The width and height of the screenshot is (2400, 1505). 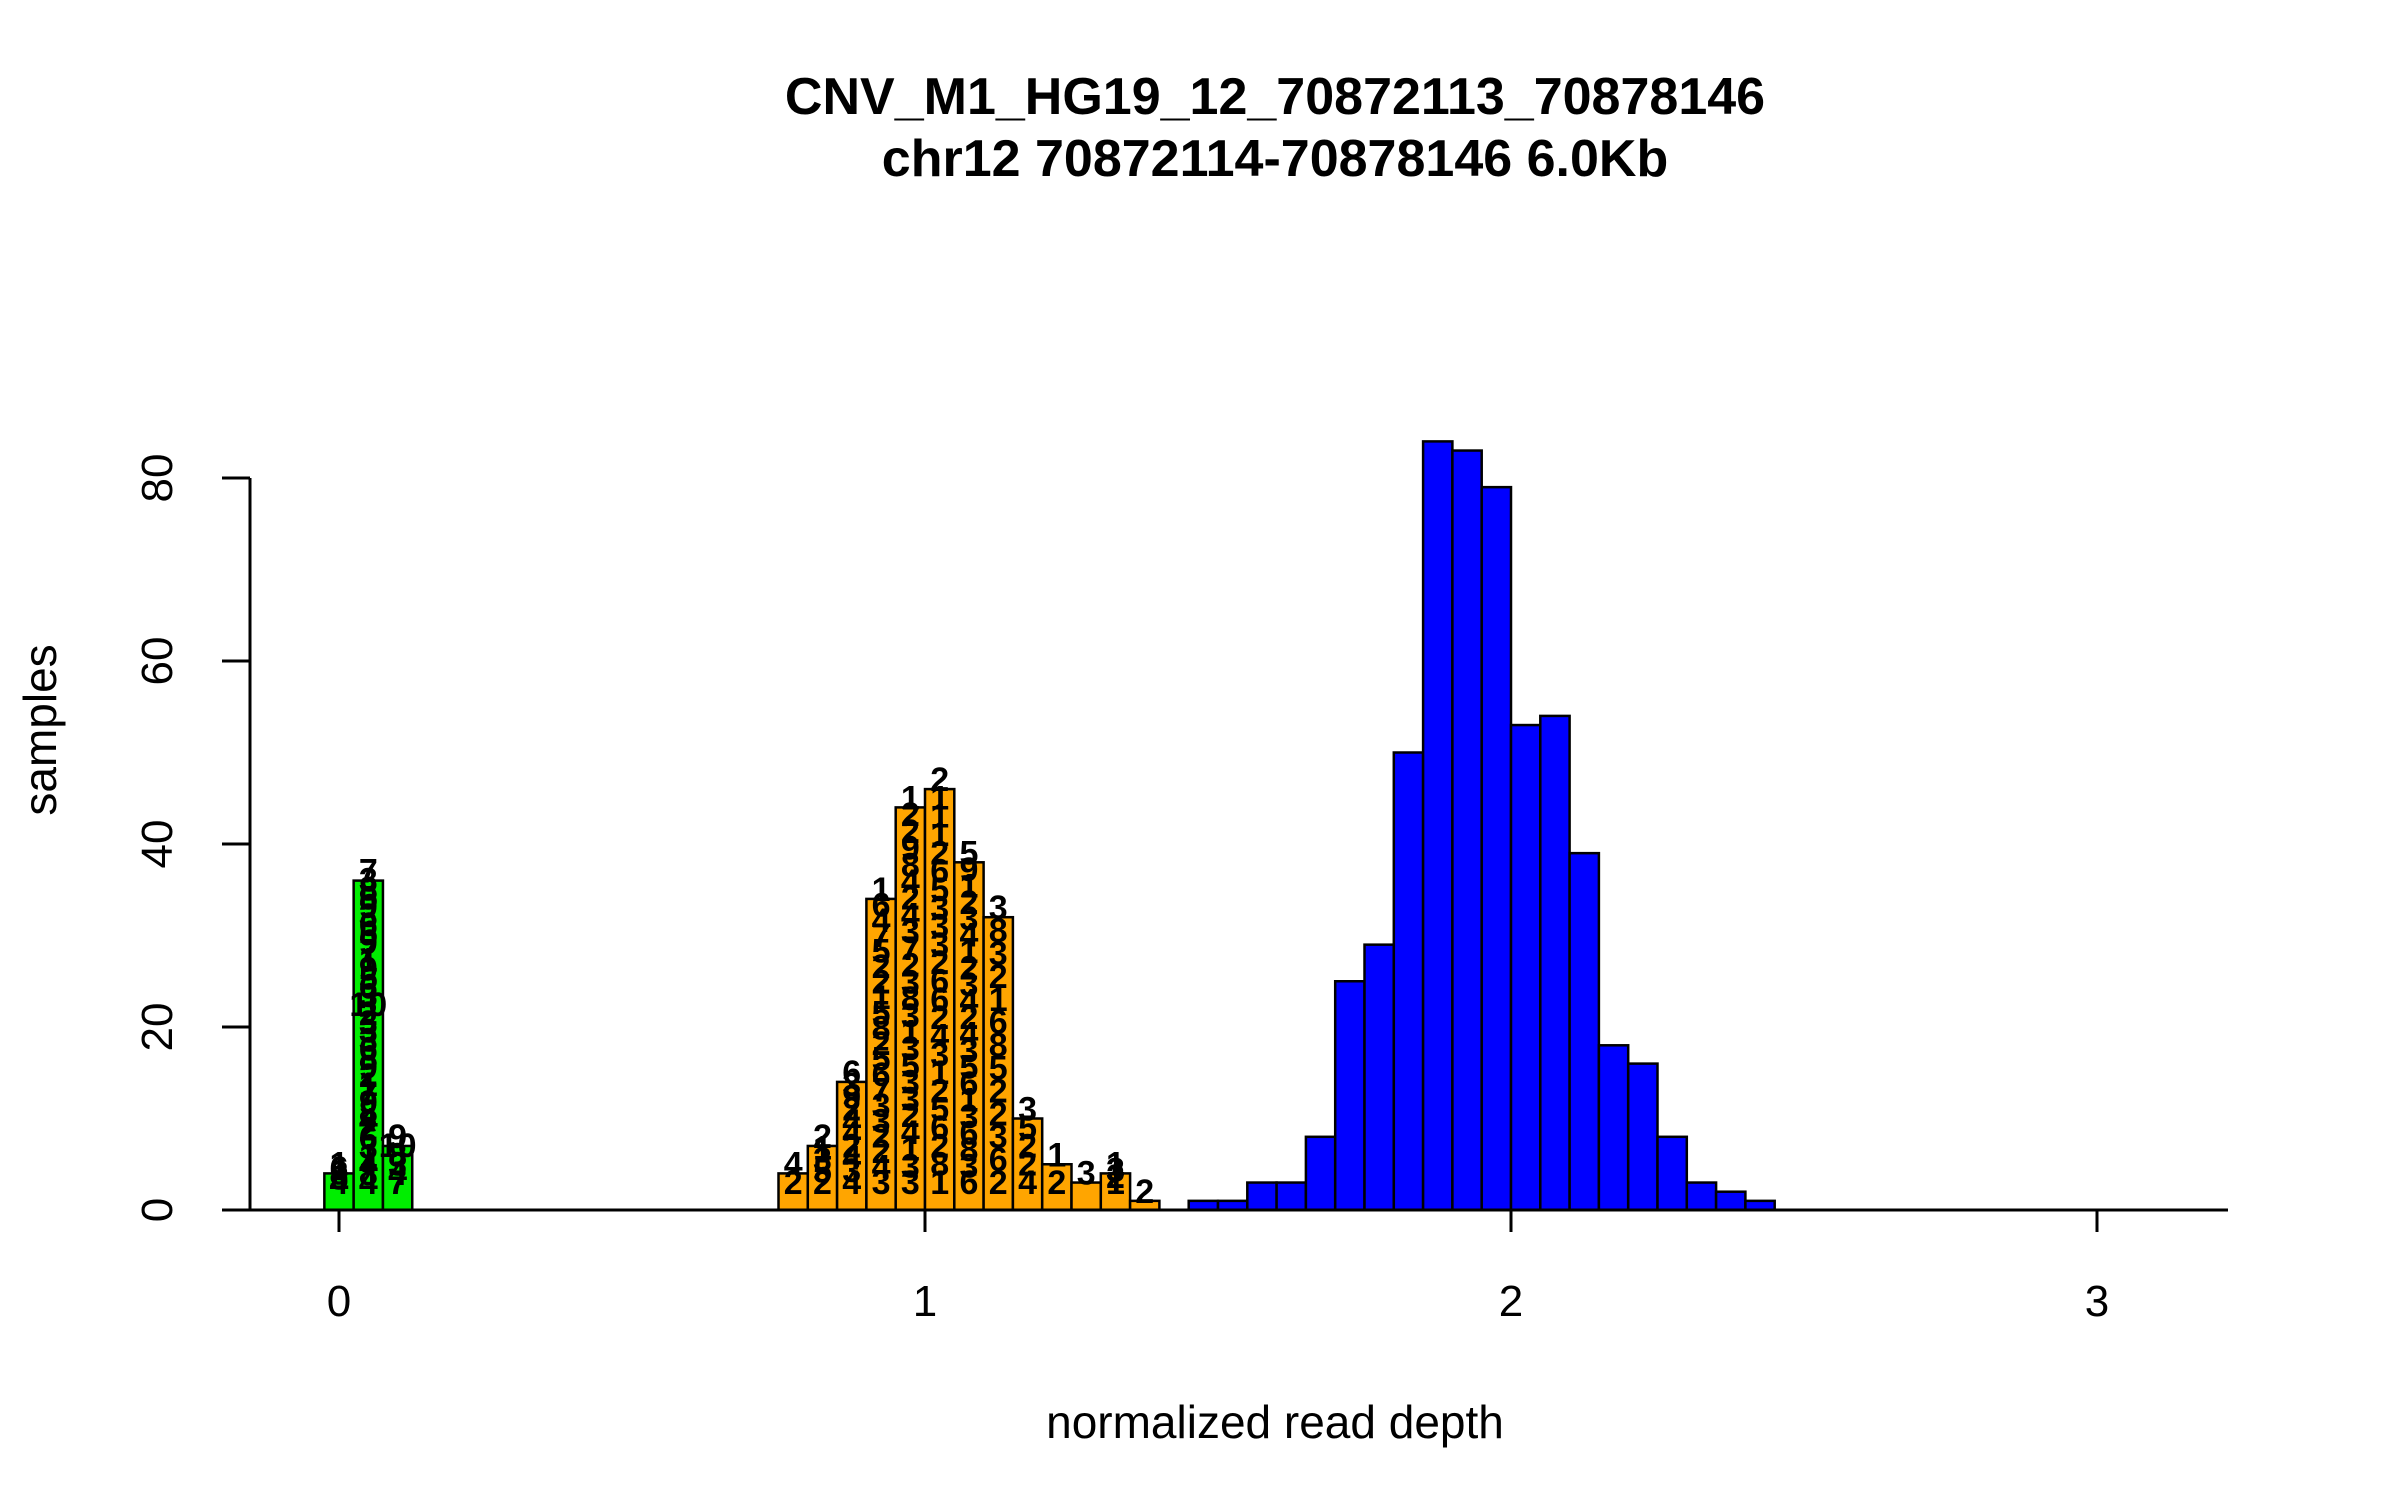 What do you see at coordinates (2097, 1301) in the screenshot?
I see `x-tick-label: 3` at bounding box center [2097, 1301].